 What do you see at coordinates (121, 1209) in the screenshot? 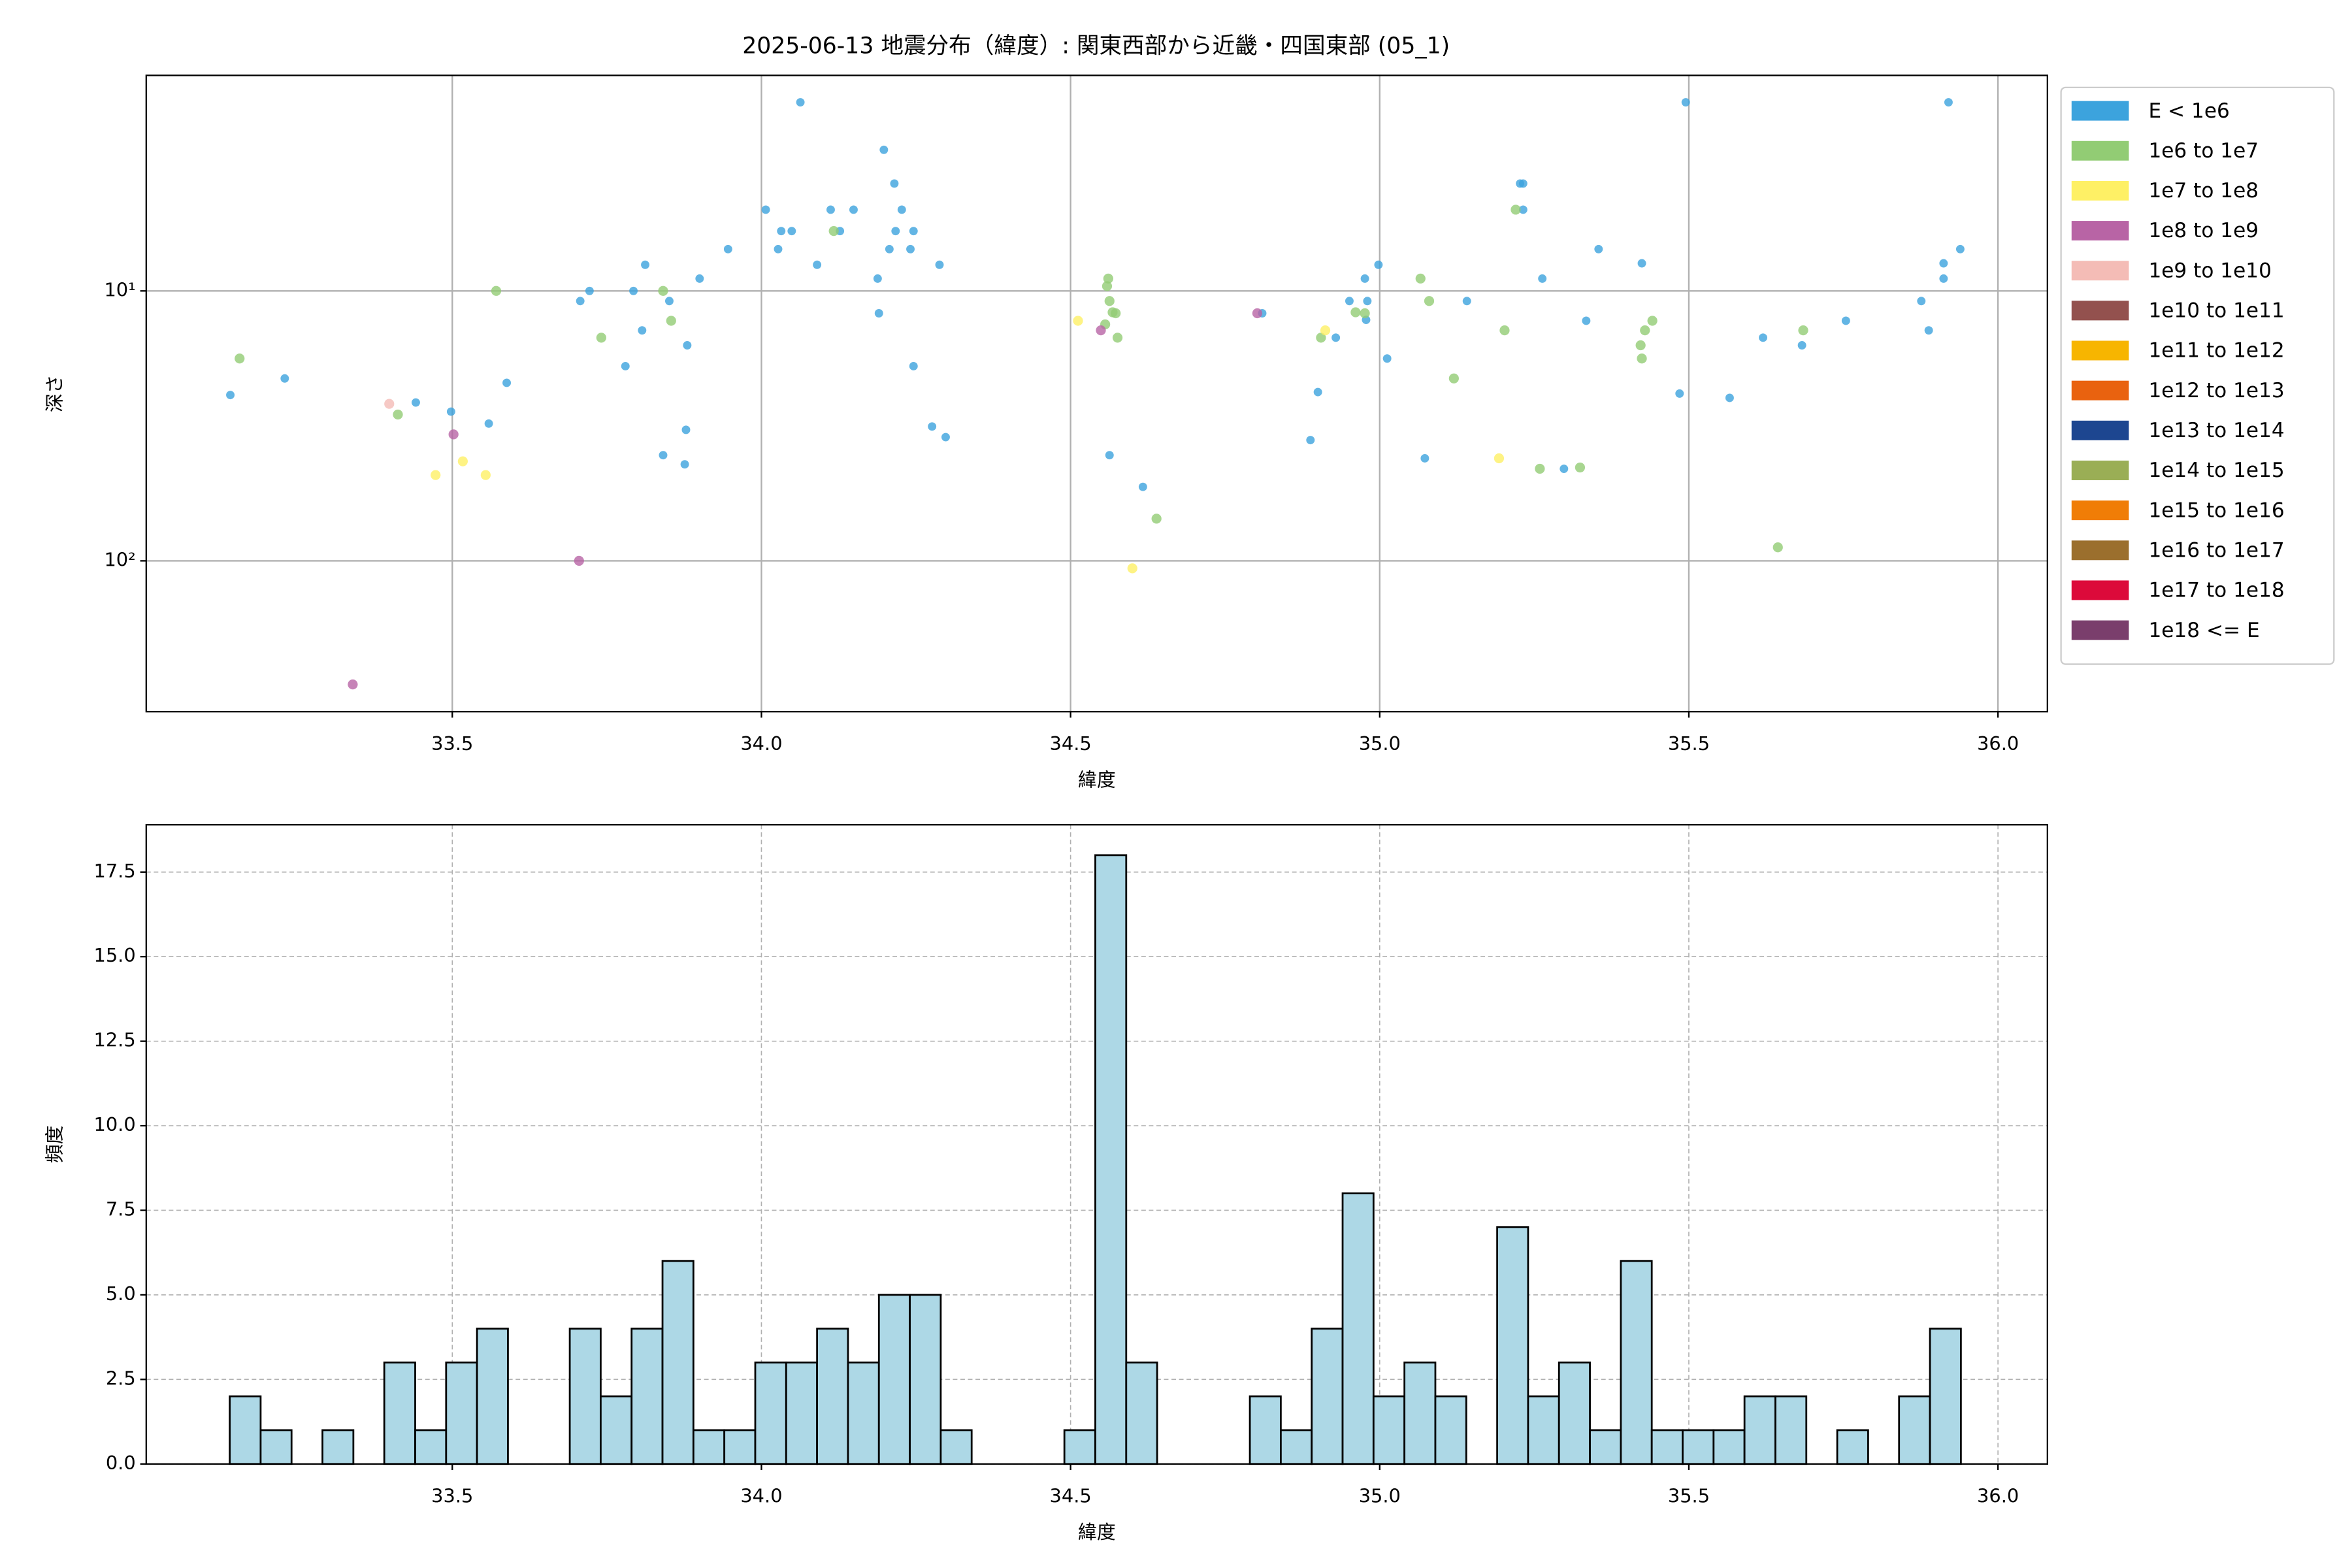
I see `y-tick-label: 7.5` at bounding box center [121, 1209].